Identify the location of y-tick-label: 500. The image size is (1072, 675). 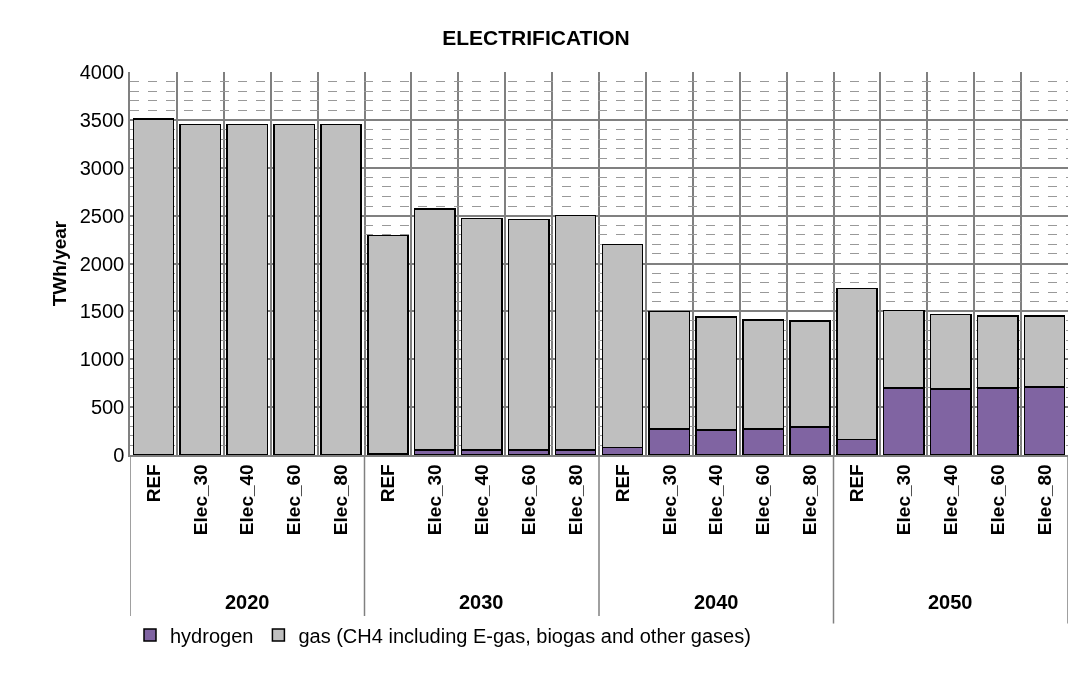
(107, 407).